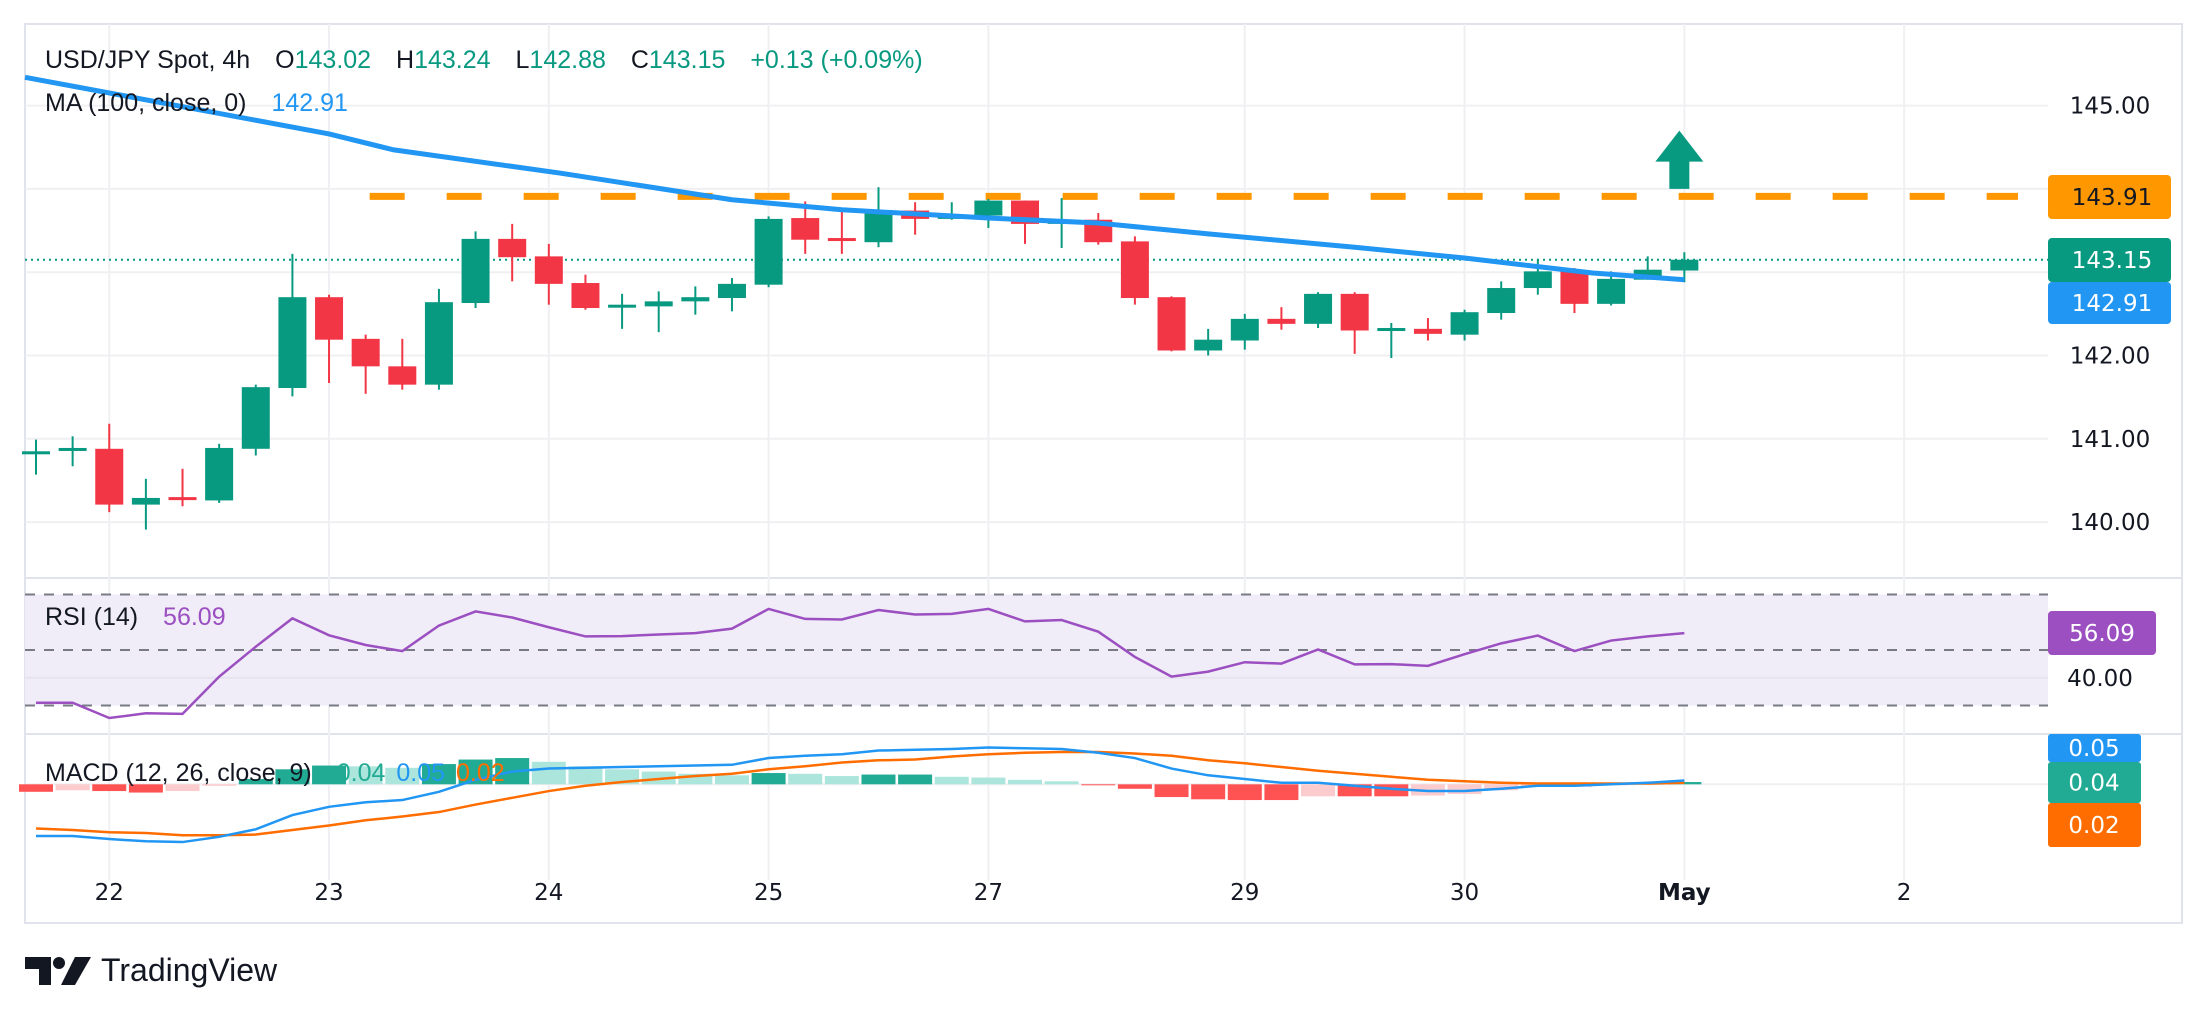  Describe the element at coordinates (421, 773) in the screenshot. I see `macd-value: 0.05` at that location.